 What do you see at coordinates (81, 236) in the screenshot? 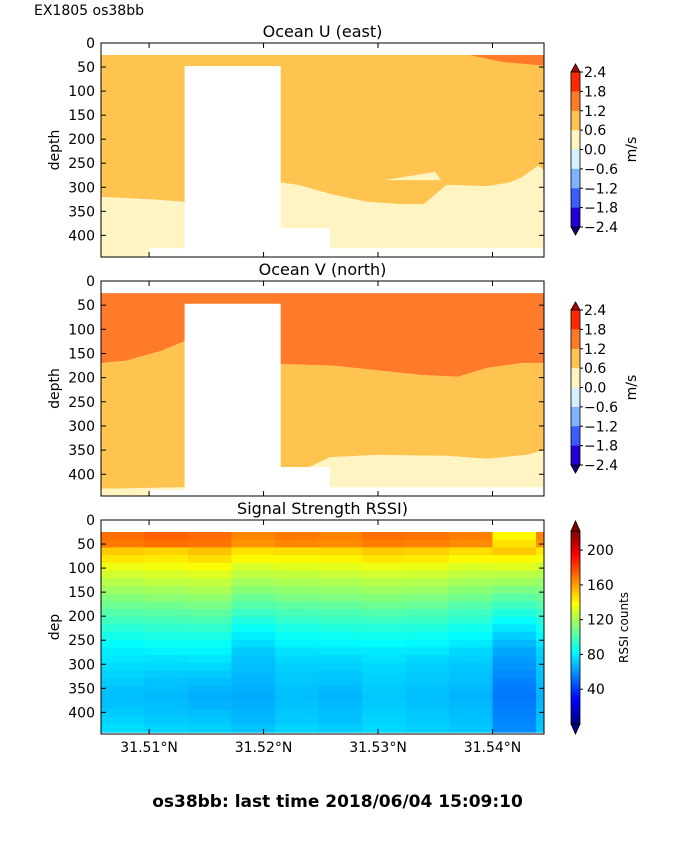
I see `y-tick-label: 400` at bounding box center [81, 236].